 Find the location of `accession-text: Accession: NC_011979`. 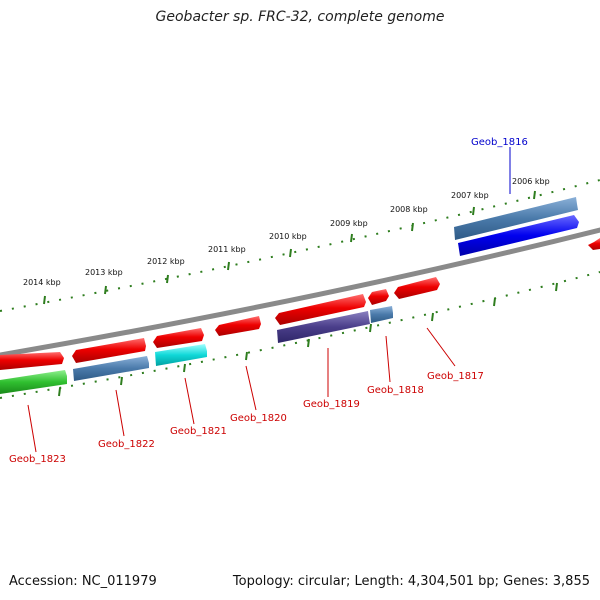

accession-text: Accession: NC_011979 is located at coordinates (83, 581).